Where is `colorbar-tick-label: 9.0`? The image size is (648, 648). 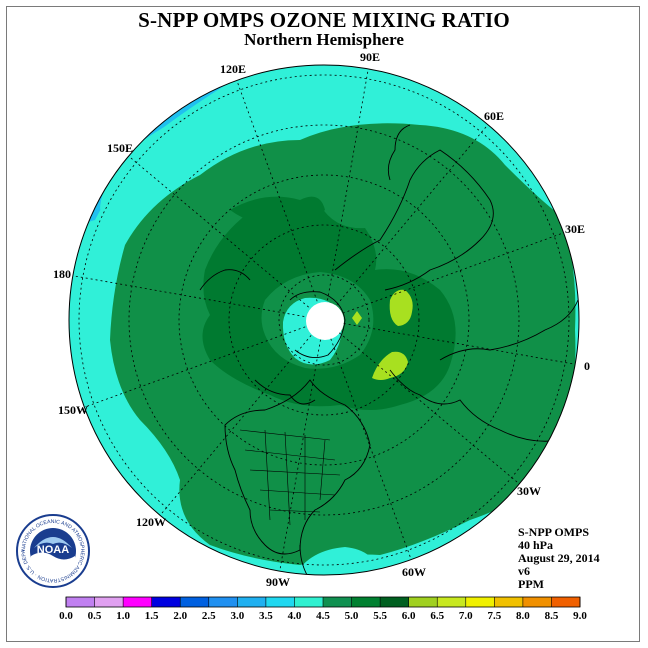
colorbar-tick-label: 9.0 is located at coordinates (580, 616).